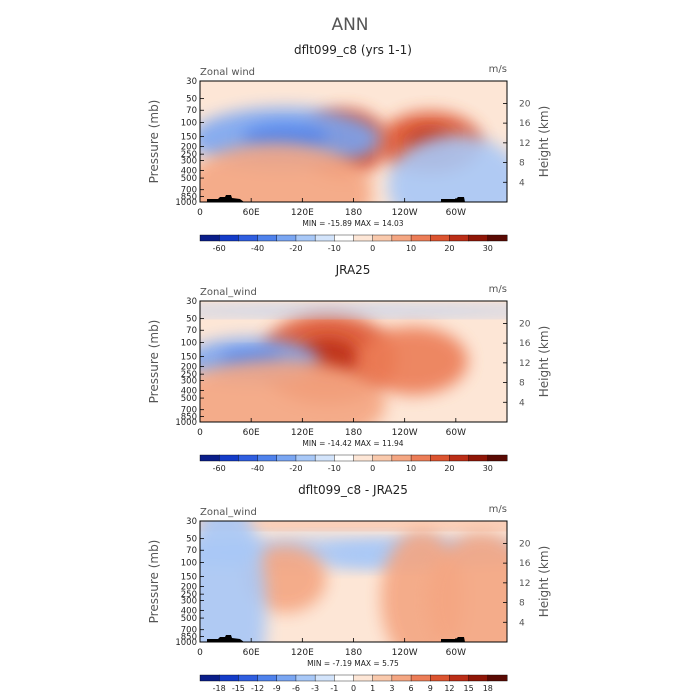  Describe the element at coordinates (353, 653) in the screenshot. I see `x-tick-label: 180` at that location.